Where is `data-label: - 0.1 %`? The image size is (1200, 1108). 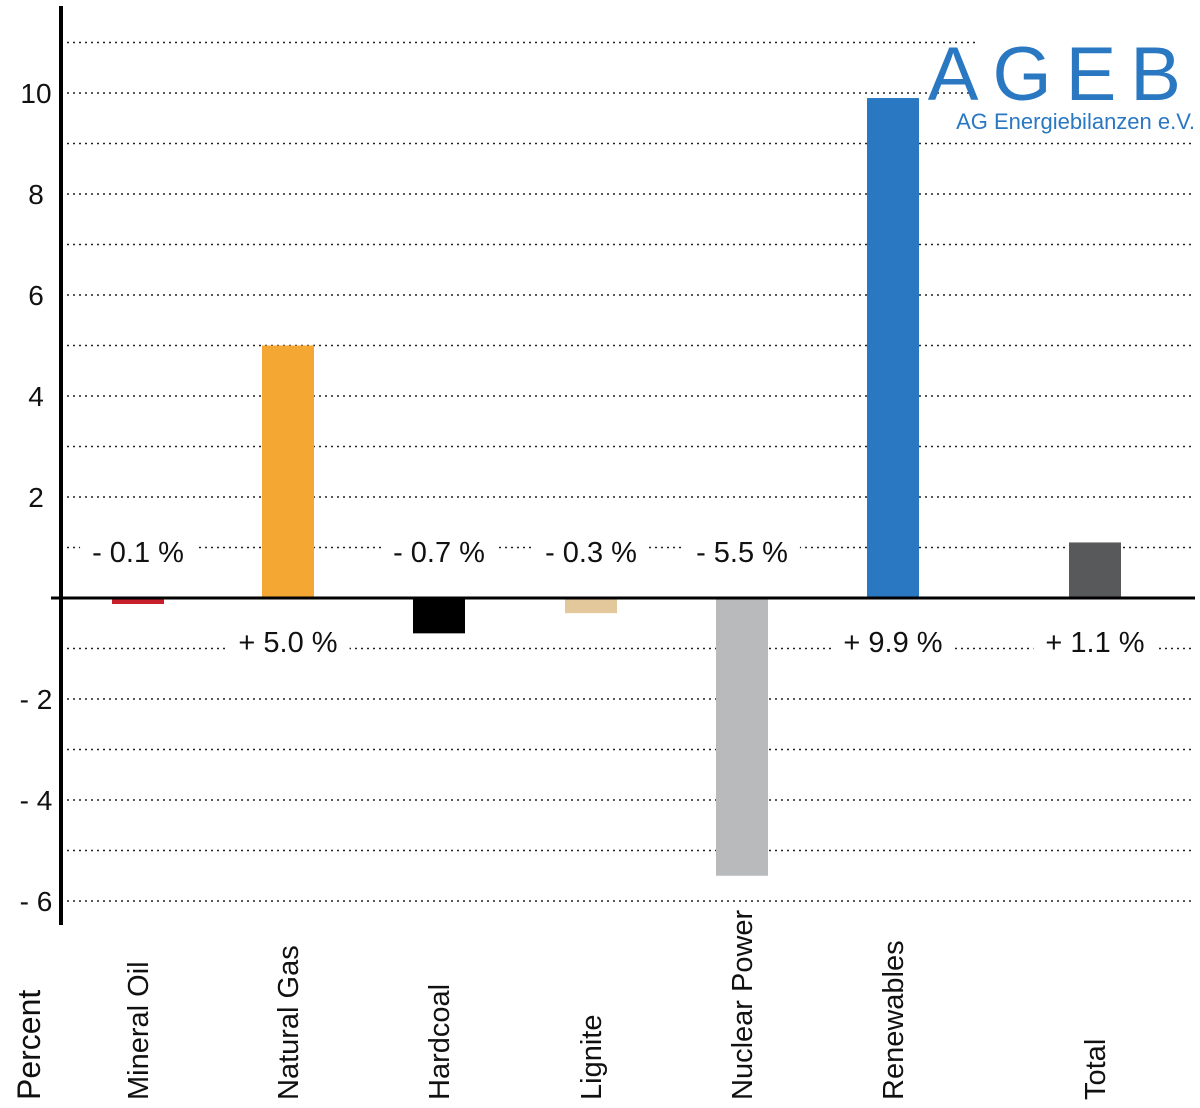 data-label: - 0.1 % is located at coordinates (138, 553).